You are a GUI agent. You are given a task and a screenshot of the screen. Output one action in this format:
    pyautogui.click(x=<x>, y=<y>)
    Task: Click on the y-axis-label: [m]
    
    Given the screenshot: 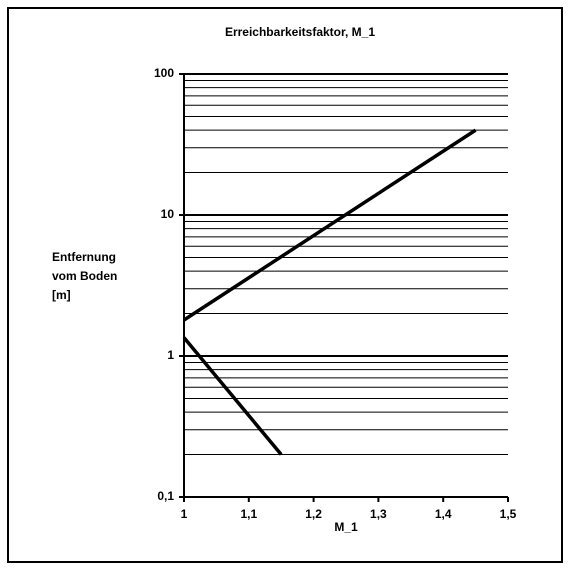 What is the action you would take?
    pyautogui.click(x=61, y=295)
    